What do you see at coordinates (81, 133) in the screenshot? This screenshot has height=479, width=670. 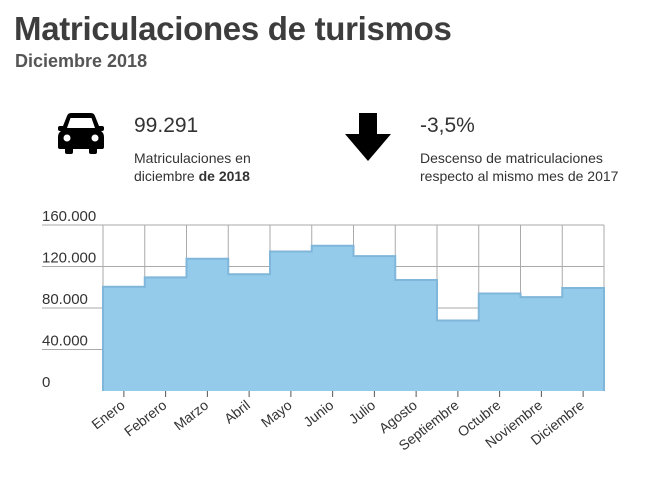 I see `car-icon` at bounding box center [81, 133].